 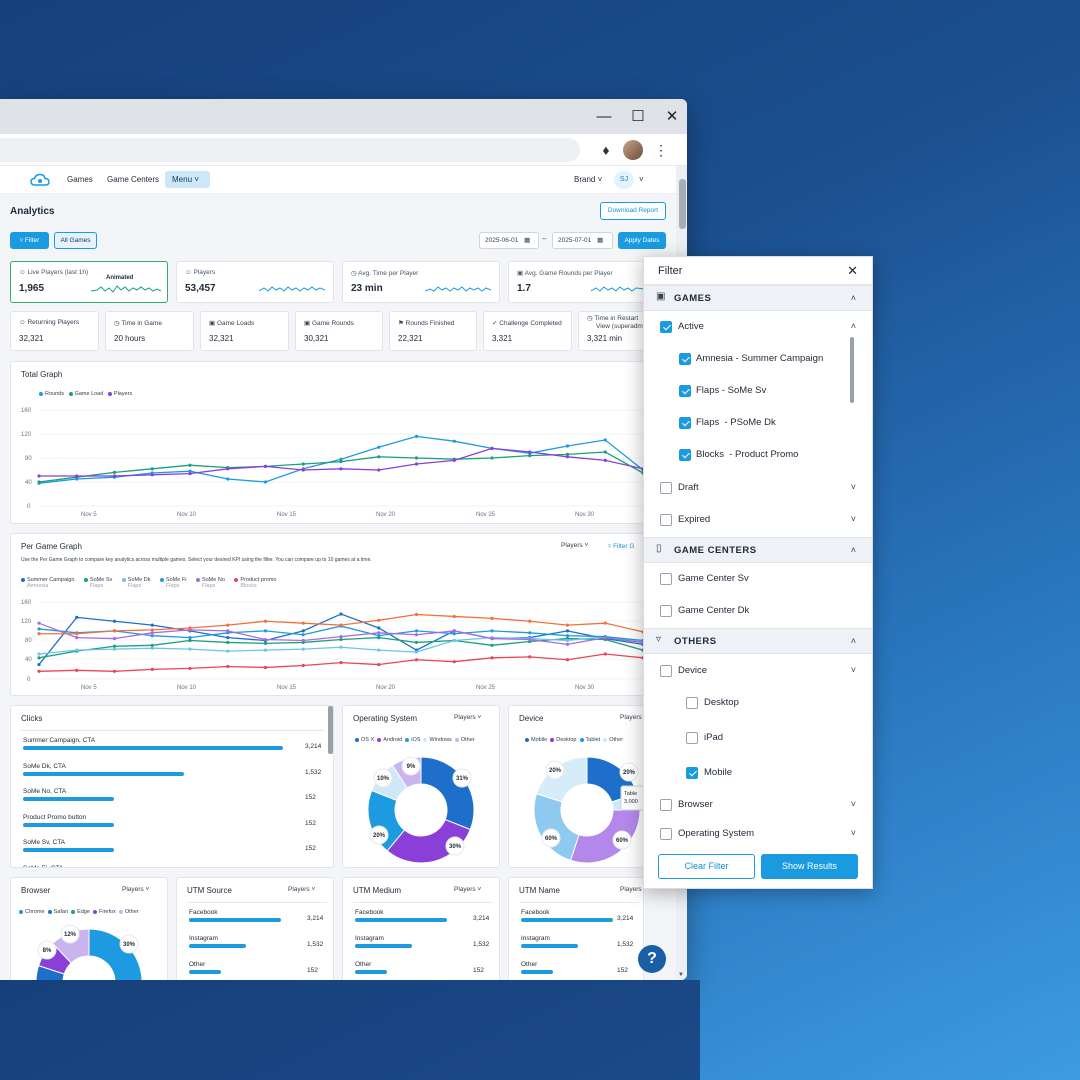 What do you see at coordinates (666, 805) in the screenshot?
I see `checkbox-browser` at bounding box center [666, 805].